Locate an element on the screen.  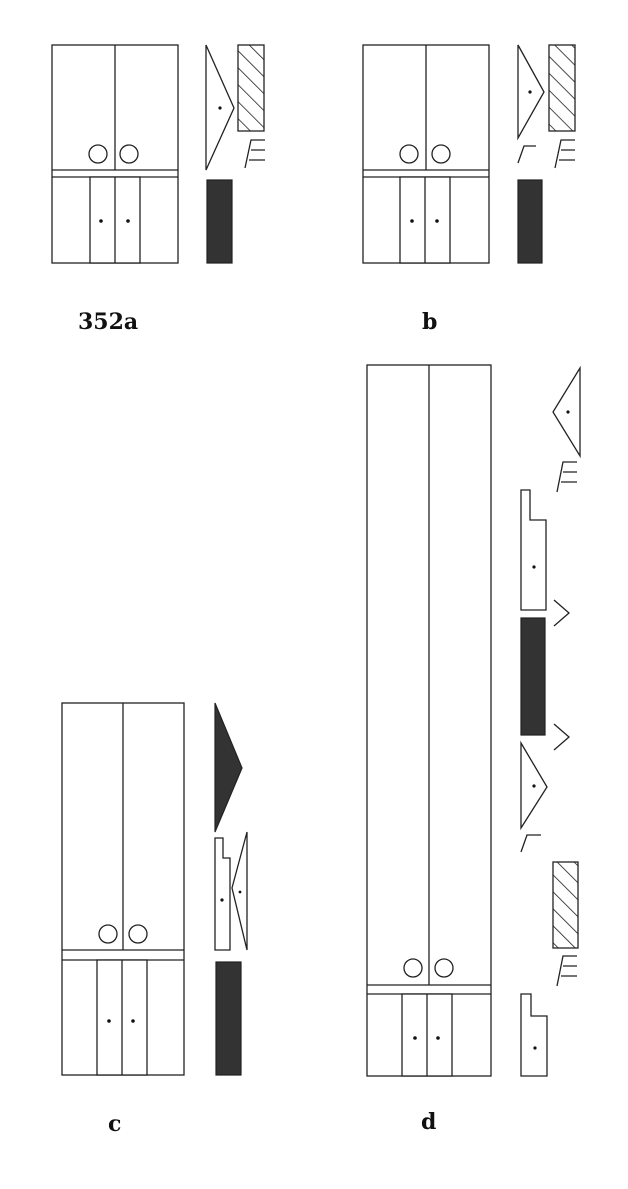
figure-a is located at coordinates (158, 154).